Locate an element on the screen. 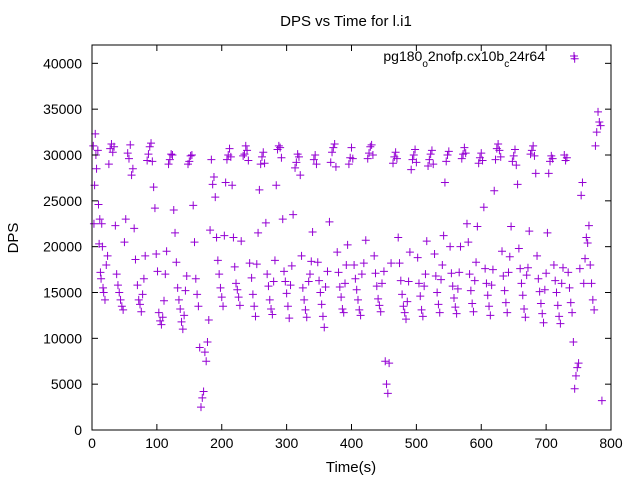  y-tick-label: 35000 is located at coordinates (62, 109).